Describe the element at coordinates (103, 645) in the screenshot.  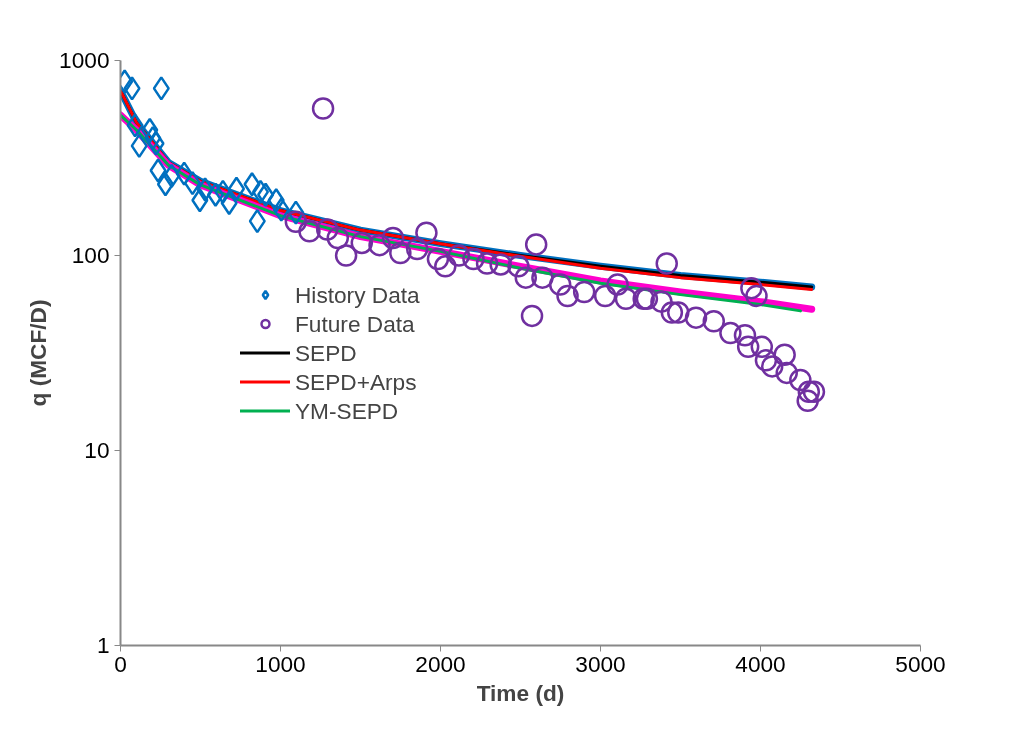
I see `y-tick-label: 1` at that location.